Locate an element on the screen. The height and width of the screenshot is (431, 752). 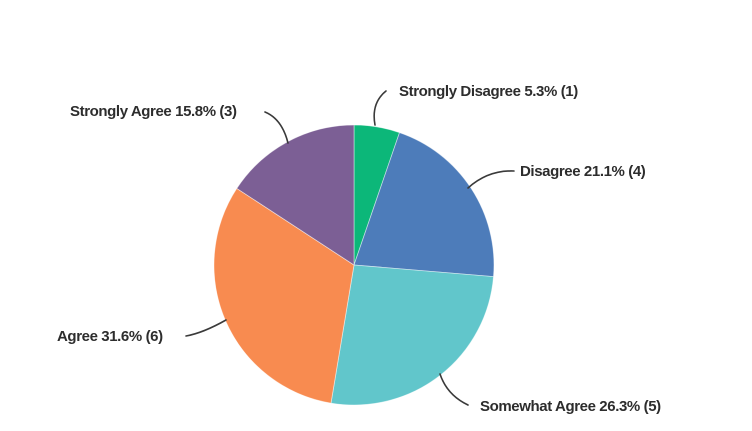
leader-line-agree is located at coordinates (206, 328).